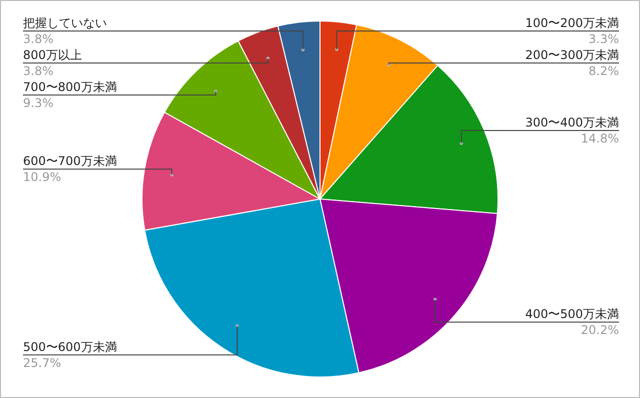  Describe the element at coordinates (603, 71) in the screenshot. I see `data-label: 8.2%` at that location.